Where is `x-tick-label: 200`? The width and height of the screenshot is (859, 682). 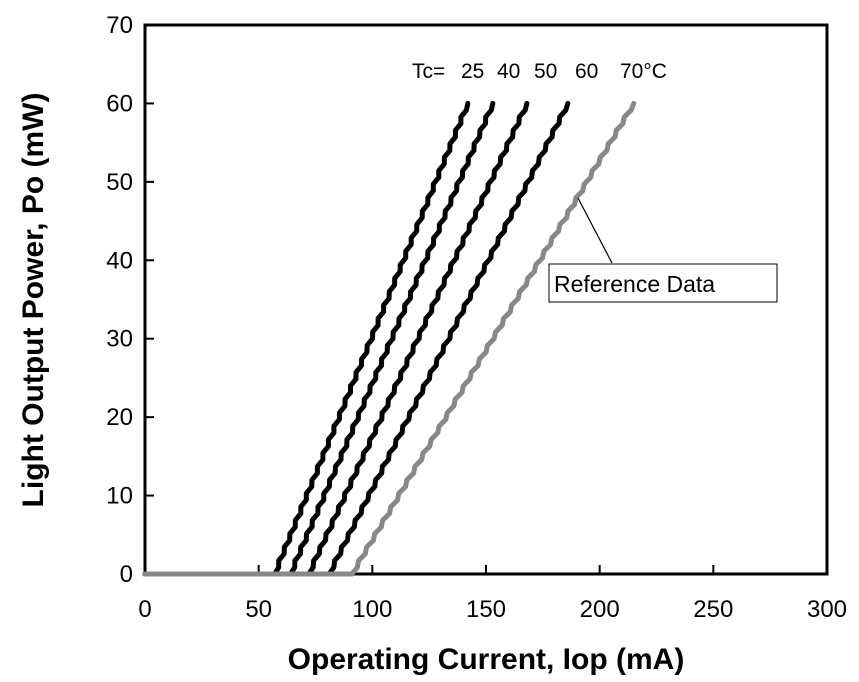
x-tick-label: 200 is located at coordinates (600, 609).